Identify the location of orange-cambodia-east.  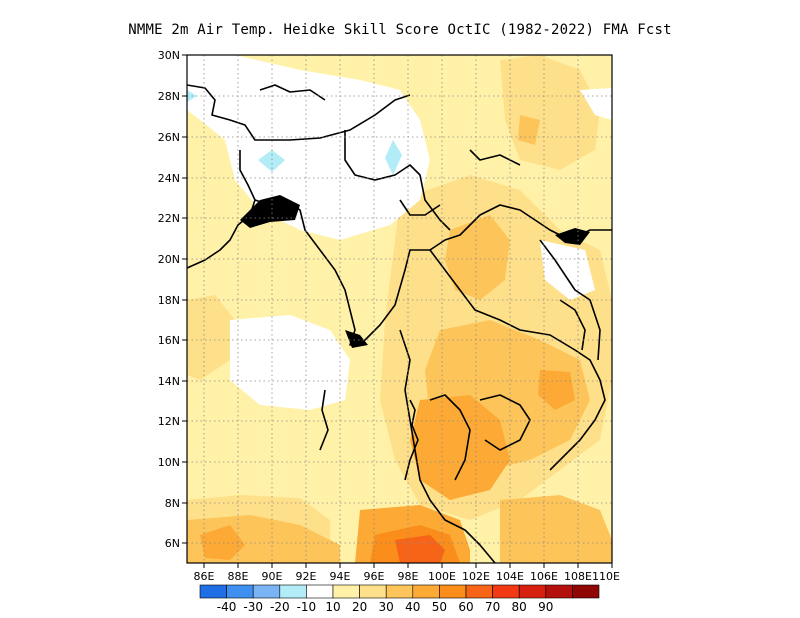
(556, 390).